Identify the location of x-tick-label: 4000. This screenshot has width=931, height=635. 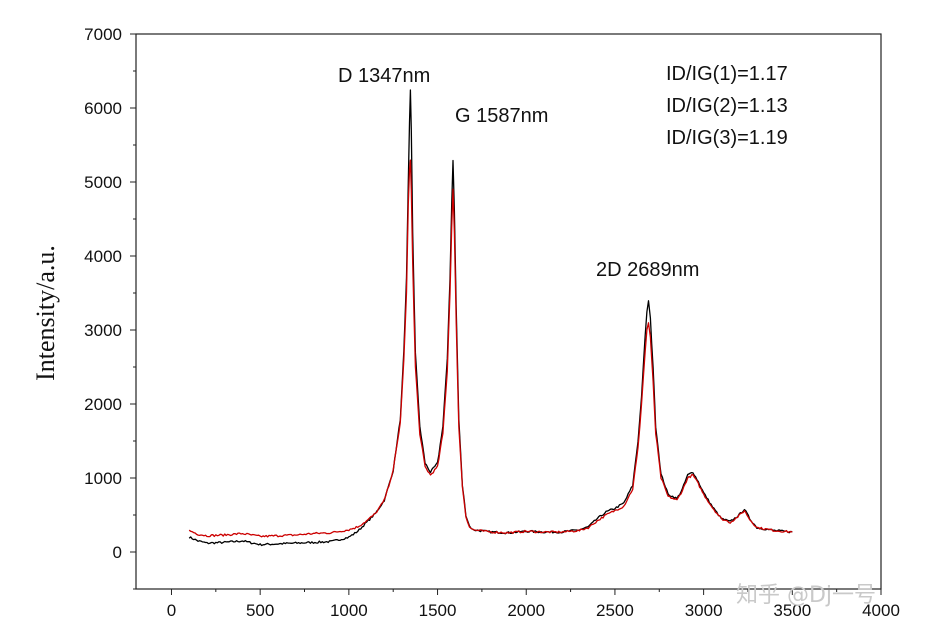
(881, 610).